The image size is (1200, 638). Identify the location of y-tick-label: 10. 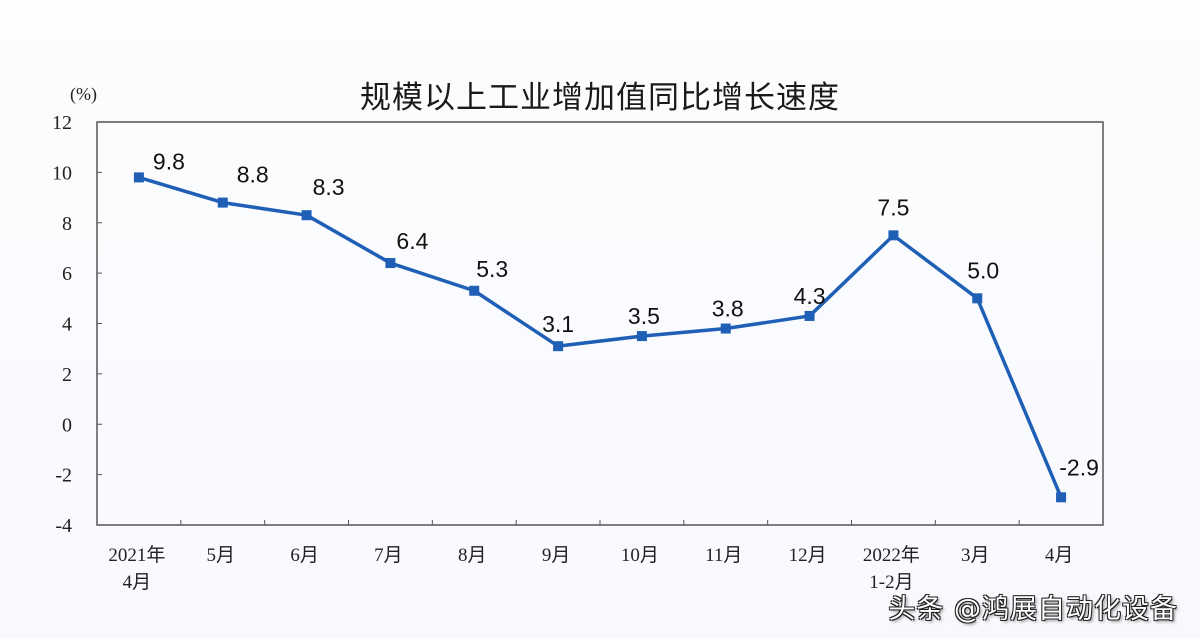
(62, 173).